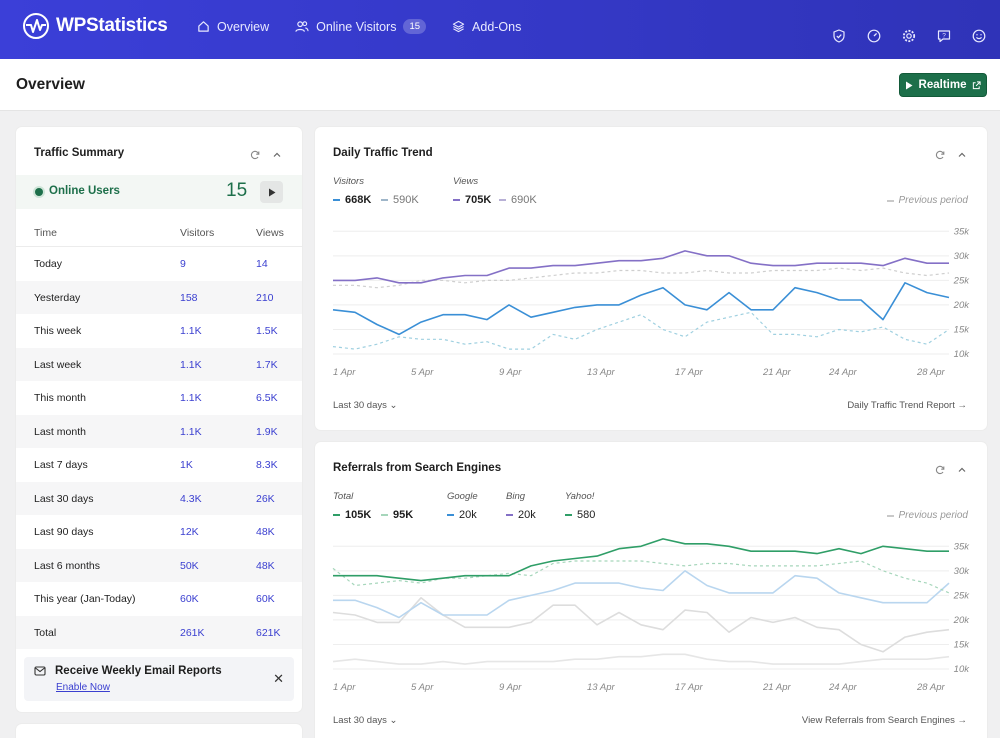  I want to click on row-visitors-value: 261K, so click(192, 632).